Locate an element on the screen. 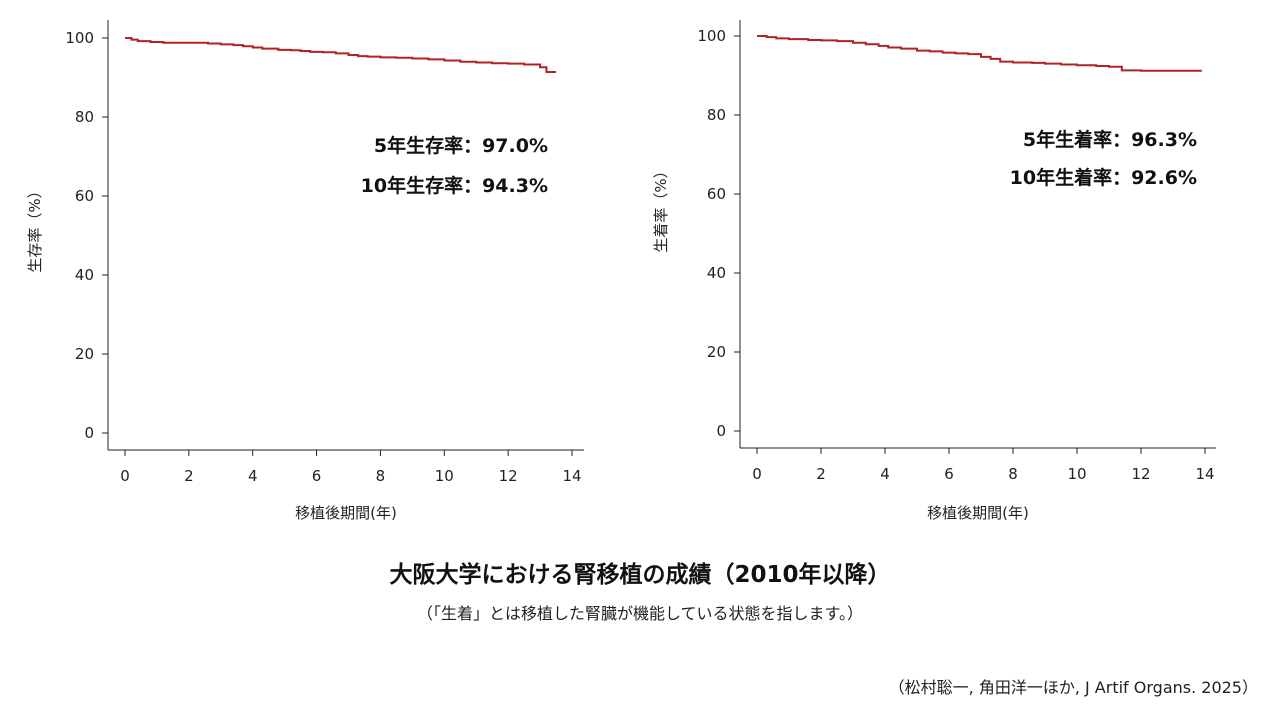 This screenshot has height=720, width=1280. rate-annotation: 10年生着率：92.6% is located at coordinates (1103, 177).